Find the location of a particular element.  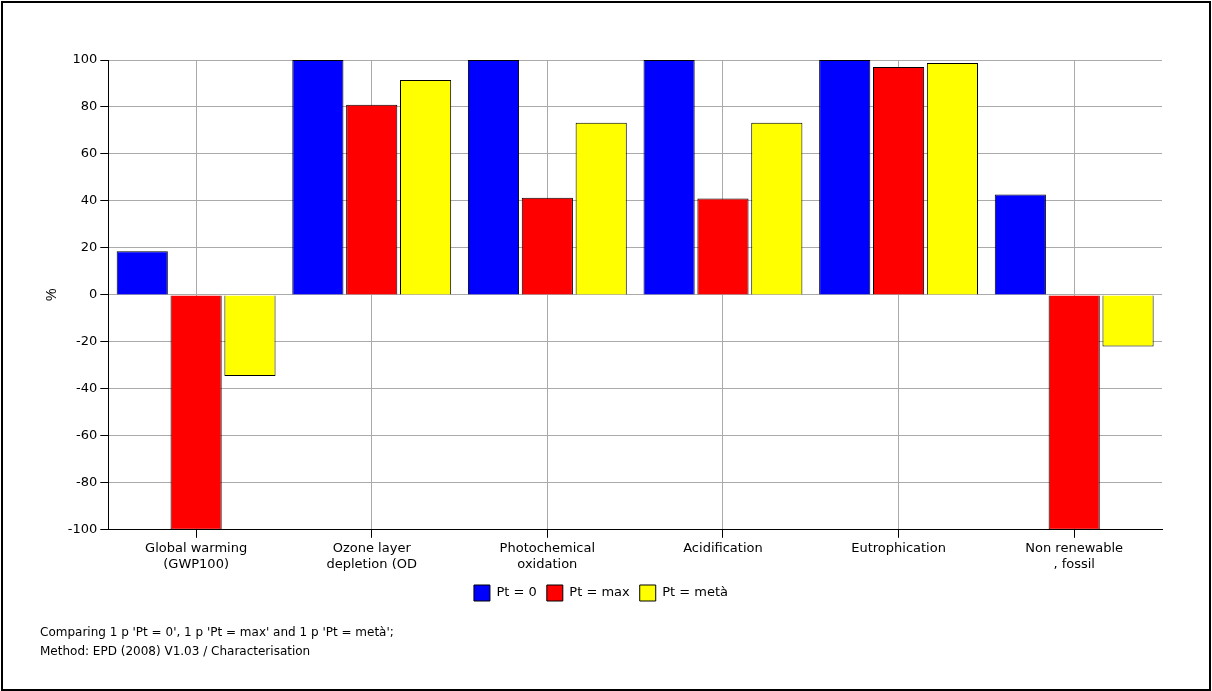

text: Comparing 1 p 'Pt = 0', 1 p 'Pt = max' and 1 p 'Pt = metà'; is located at coordinates (217, 632).